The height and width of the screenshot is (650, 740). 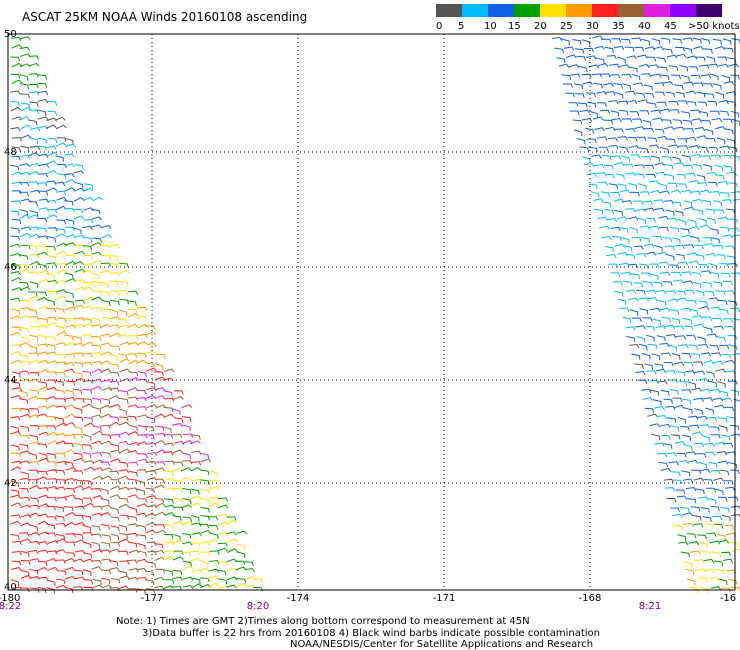 I want to click on legend-label: 45, so click(x=670, y=26).